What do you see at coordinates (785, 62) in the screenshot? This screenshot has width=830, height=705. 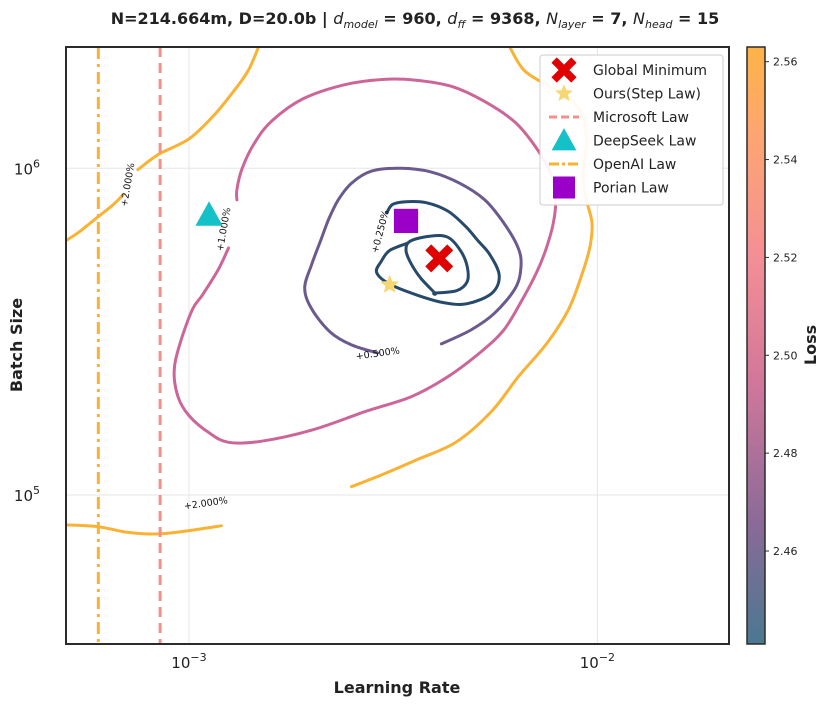 I see `colorbar-tick-label-5: 2.56` at bounding box center [785, 62].